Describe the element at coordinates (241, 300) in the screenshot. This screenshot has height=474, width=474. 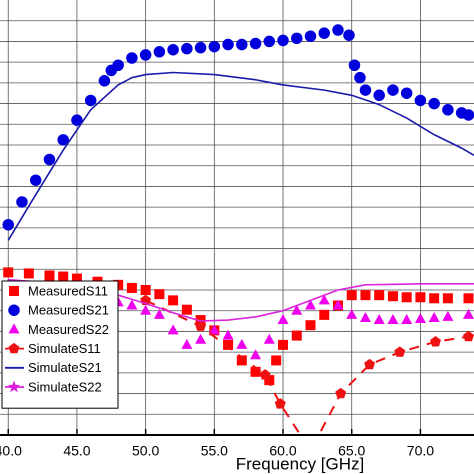
I see `series-line` at that location.